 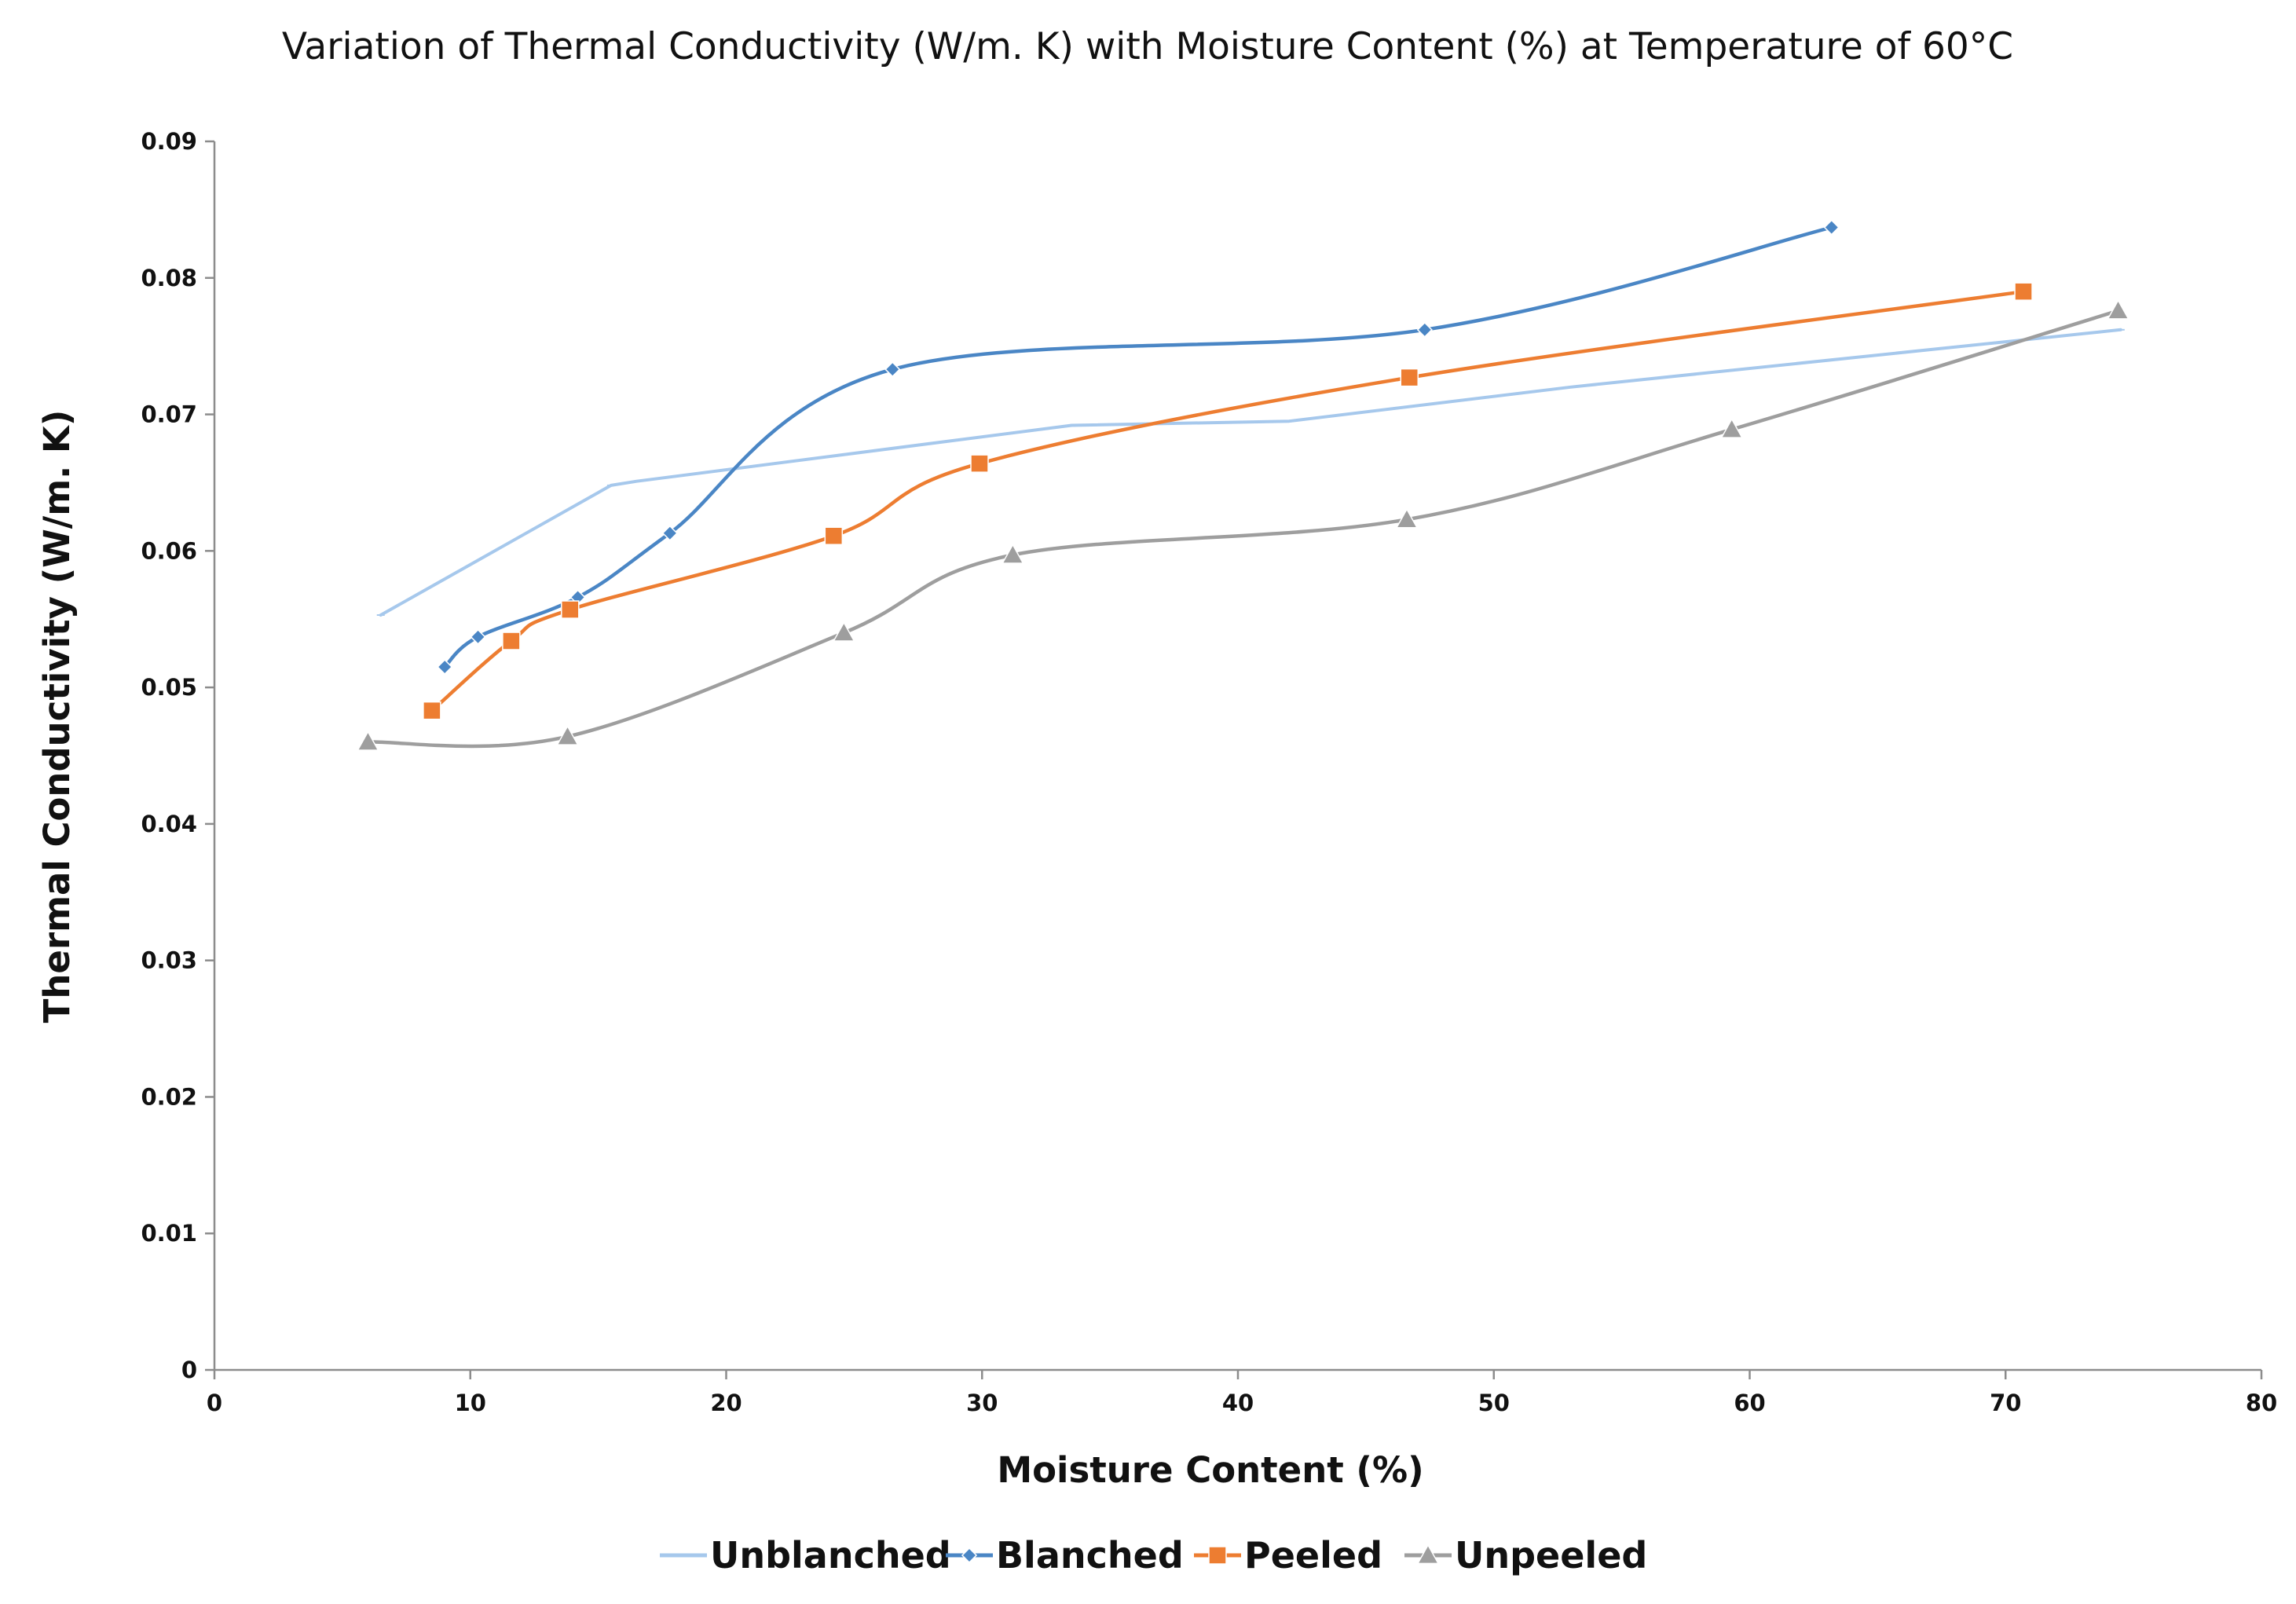 What do you see at coordinates (2005, 1403) in the screenshot?
I see `x-tick-label: 70` at bounding box center [2005, 1403].